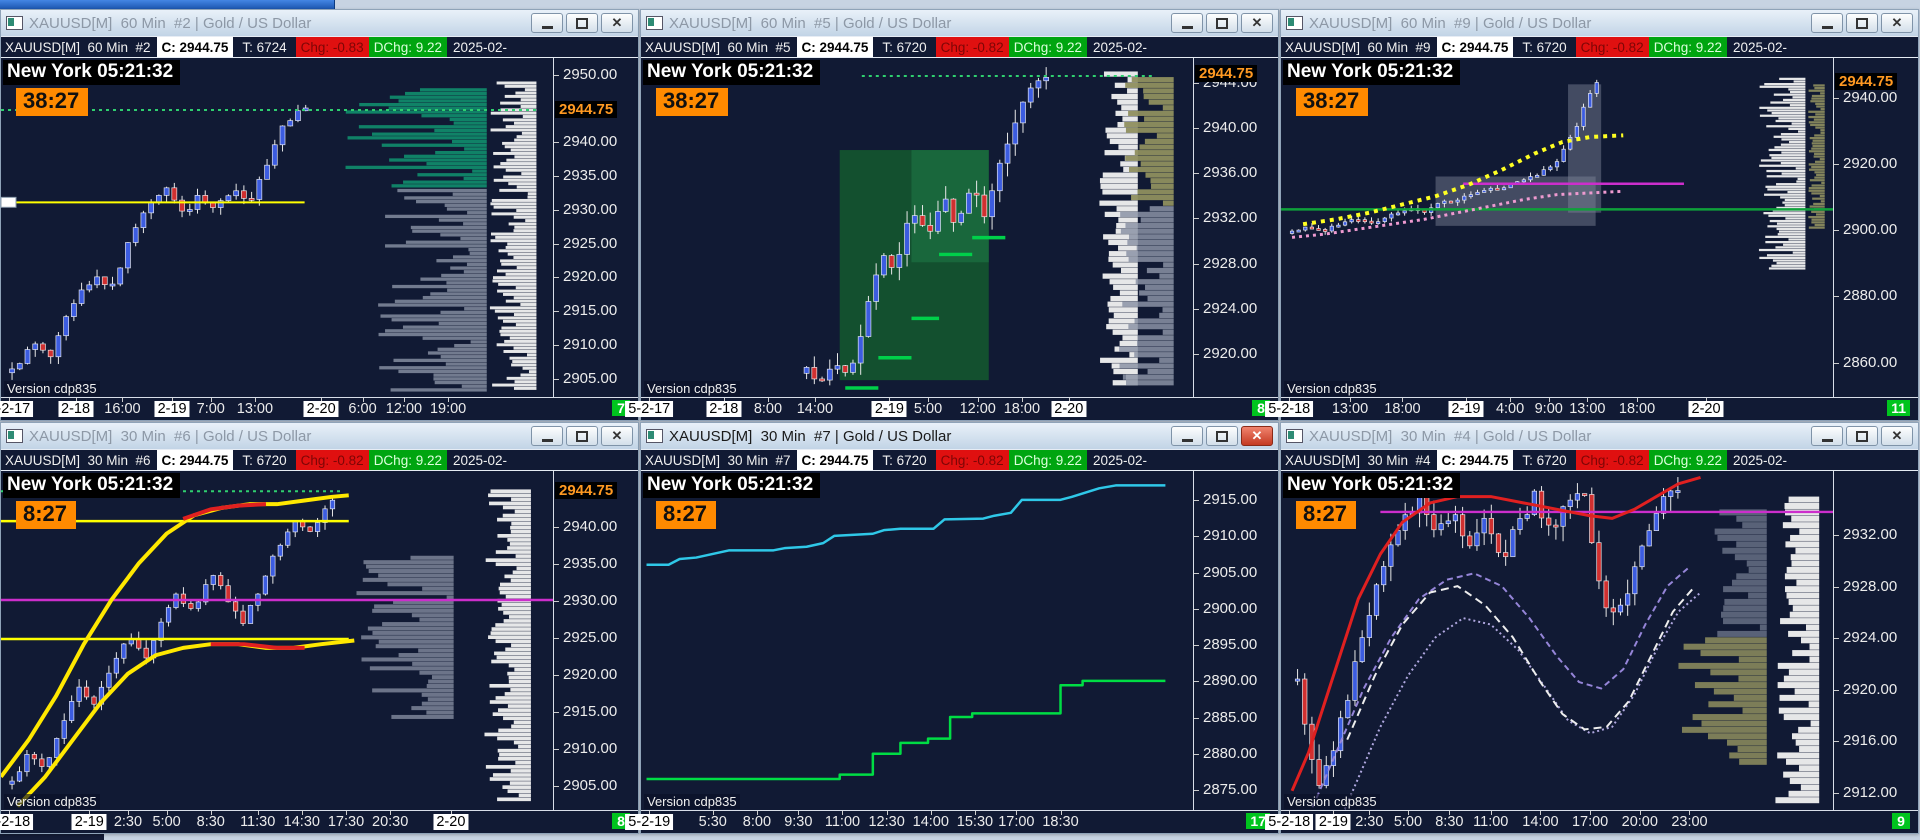 The width and height of the screenshot is (1920, 840). Describe the element at coordinates (1599, 23) in the screenshot. I see `window-titlebar: XAUUSD[M] 60 Min #9 | Gold / US Dollar` at that location.